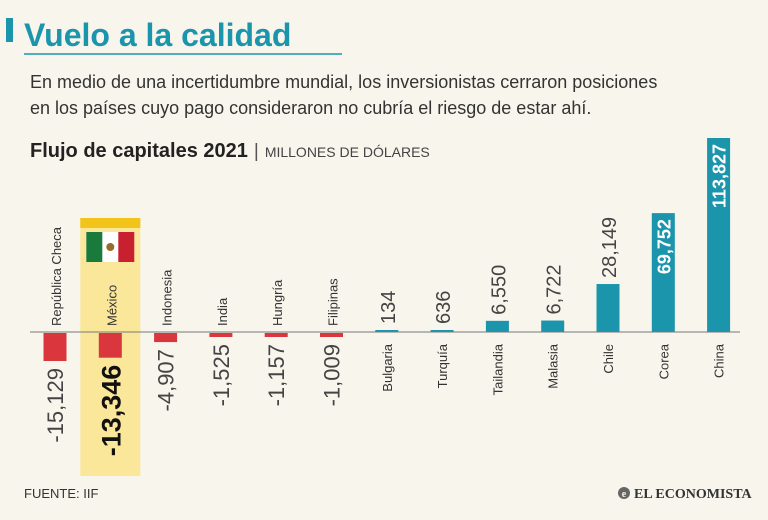  Describe the element at coordinates (157, 35) in the screenshot. I see `page-title: Vuelo a la calidad` at that location.